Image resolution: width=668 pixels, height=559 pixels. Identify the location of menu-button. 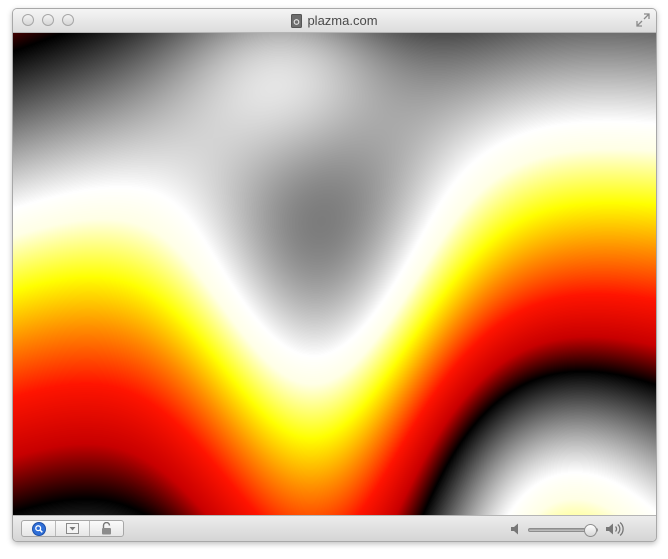
(73, 528).